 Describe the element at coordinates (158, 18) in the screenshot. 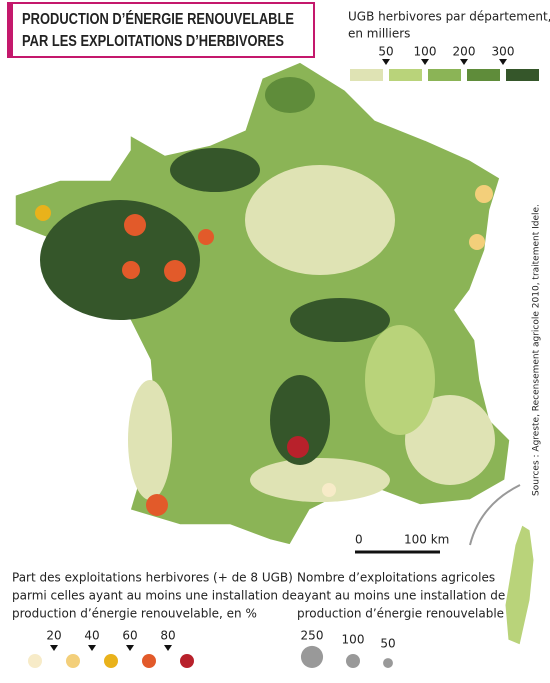

I see `title-line: PRODUCTION D’ÉNERGIE RENOUVELABLE` at that location.